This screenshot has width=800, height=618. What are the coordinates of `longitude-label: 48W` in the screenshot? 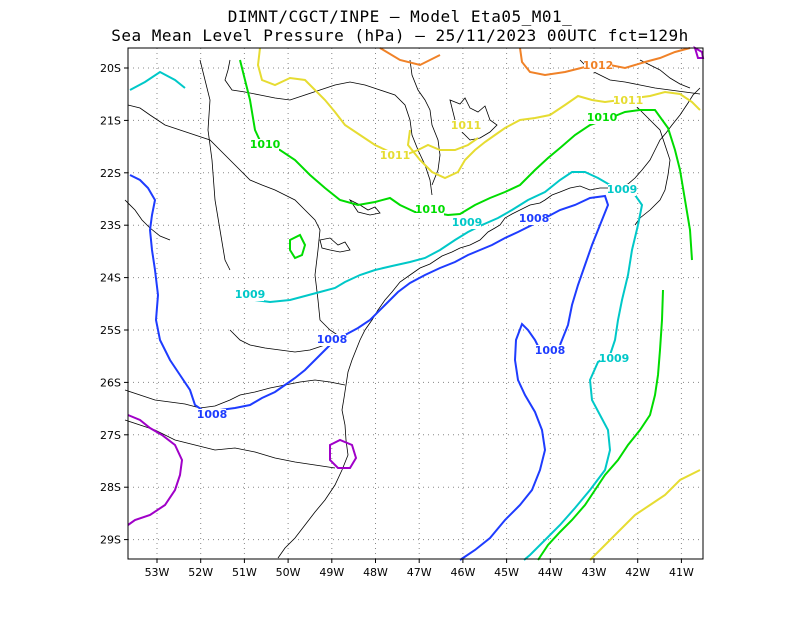 It's located at (375, 572).